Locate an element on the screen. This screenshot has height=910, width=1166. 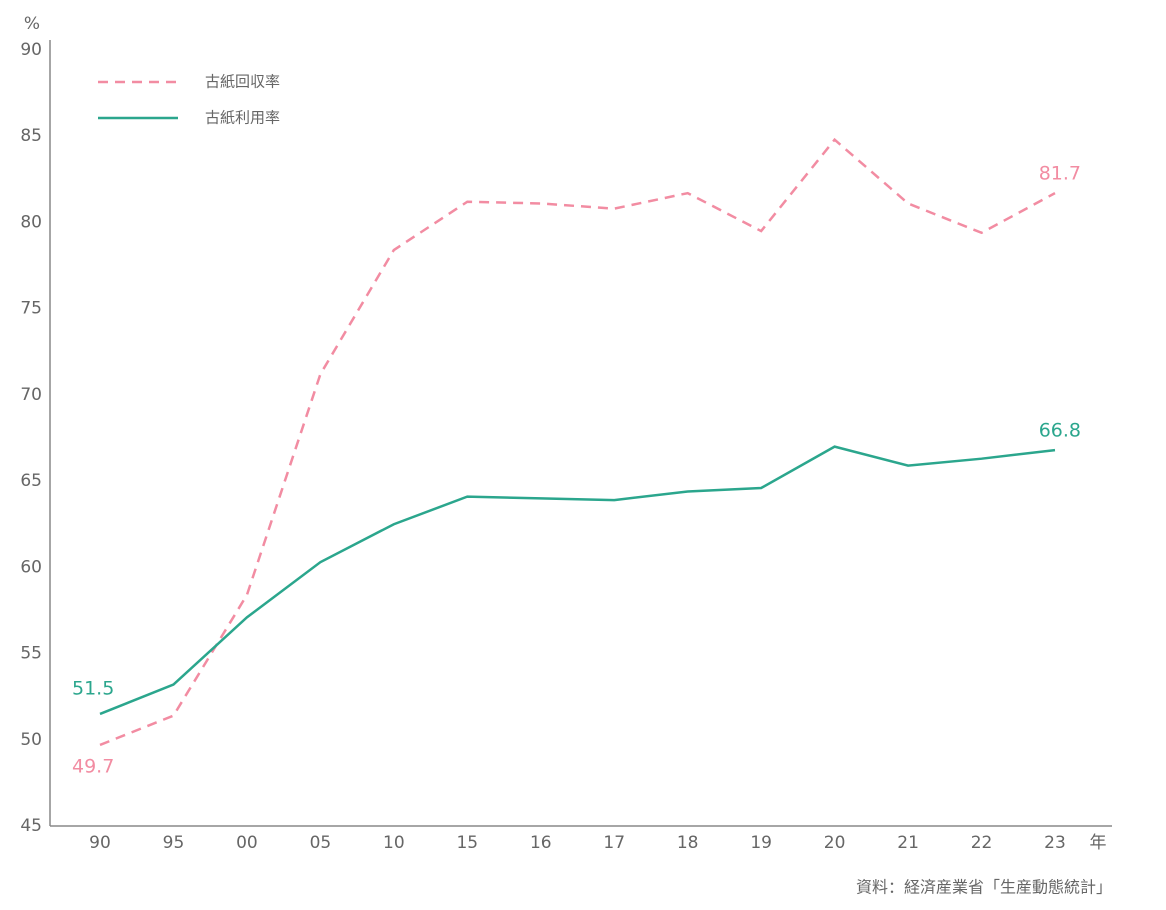
y-tick-label: 50 is located at coordinates (31, 740).